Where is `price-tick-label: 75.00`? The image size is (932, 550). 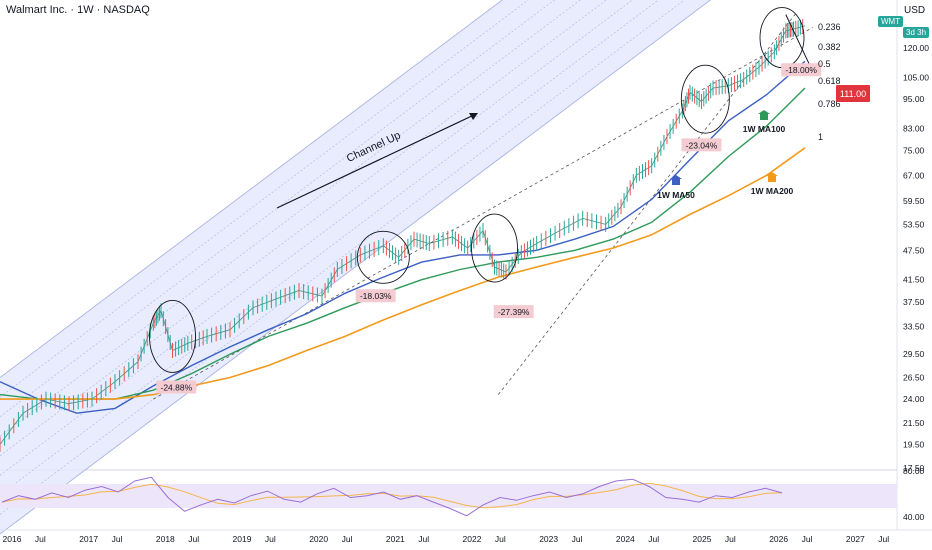
price-tick-label: 75.00 is located at coordinates (914, 151).